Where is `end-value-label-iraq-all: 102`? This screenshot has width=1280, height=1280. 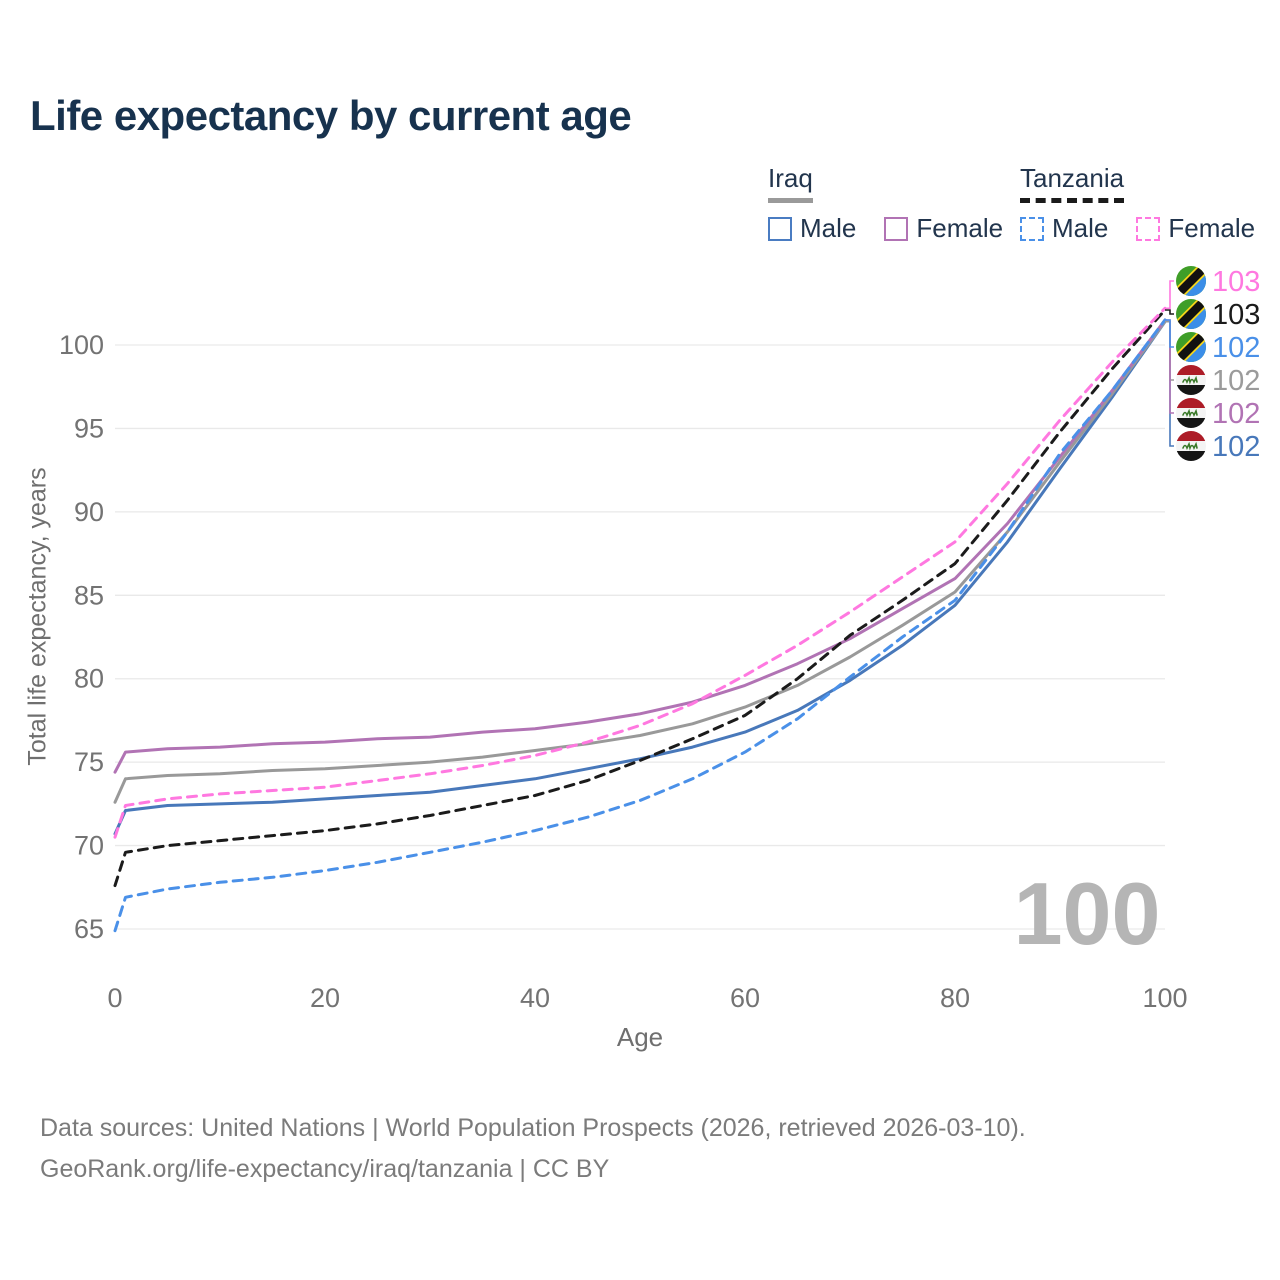
end-value-label-iraq-all: 102 is located at coordinates (1236, 381).